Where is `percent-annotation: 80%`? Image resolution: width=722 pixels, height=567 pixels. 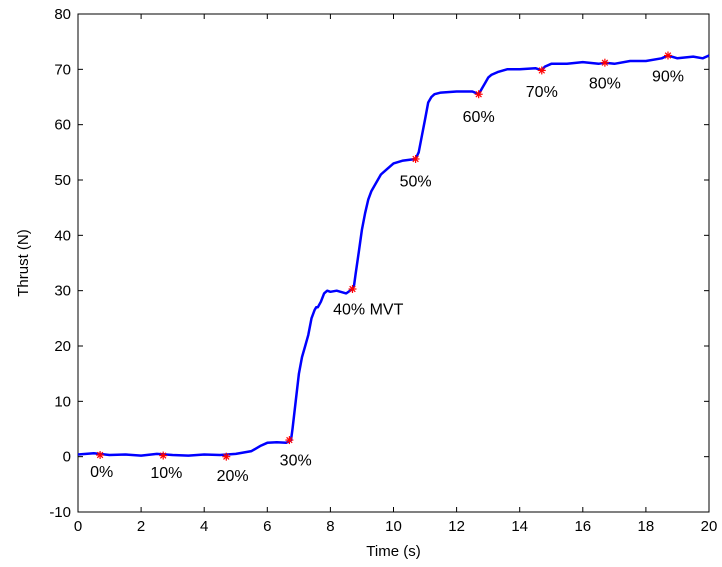 percent-annotation: 80% is located at coordinates (605, 84).